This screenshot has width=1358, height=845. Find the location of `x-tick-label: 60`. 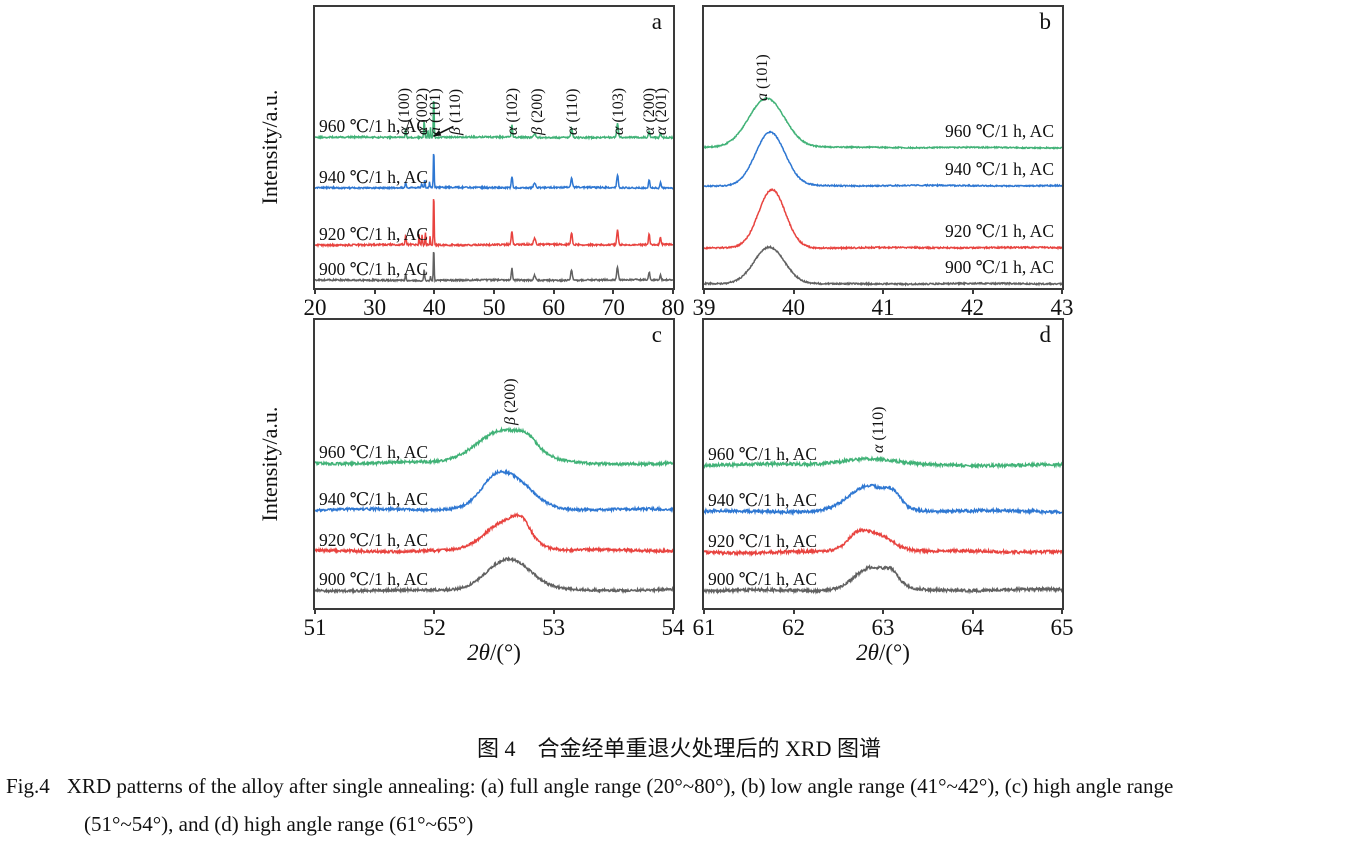

x-tick-label: 60 is located at coordinates (554, 307).